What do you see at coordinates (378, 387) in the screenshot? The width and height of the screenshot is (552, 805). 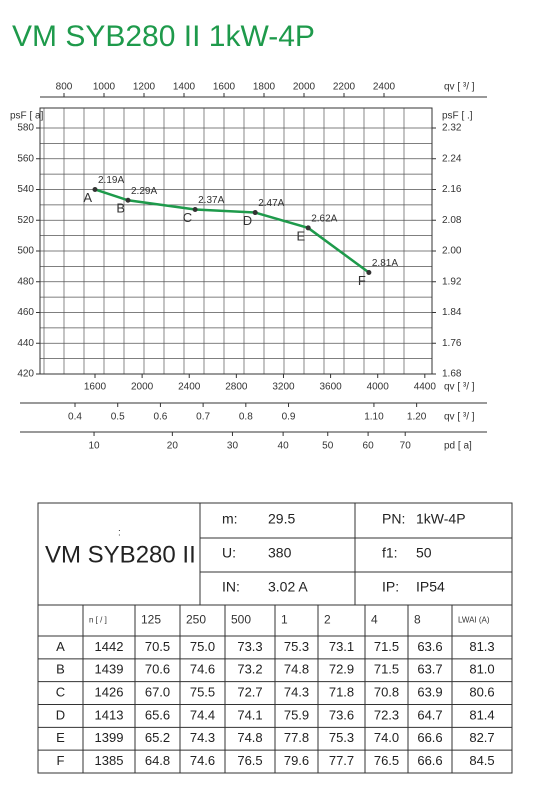 I see `x-tick-label: 4000` at bounding box center [378, 387].